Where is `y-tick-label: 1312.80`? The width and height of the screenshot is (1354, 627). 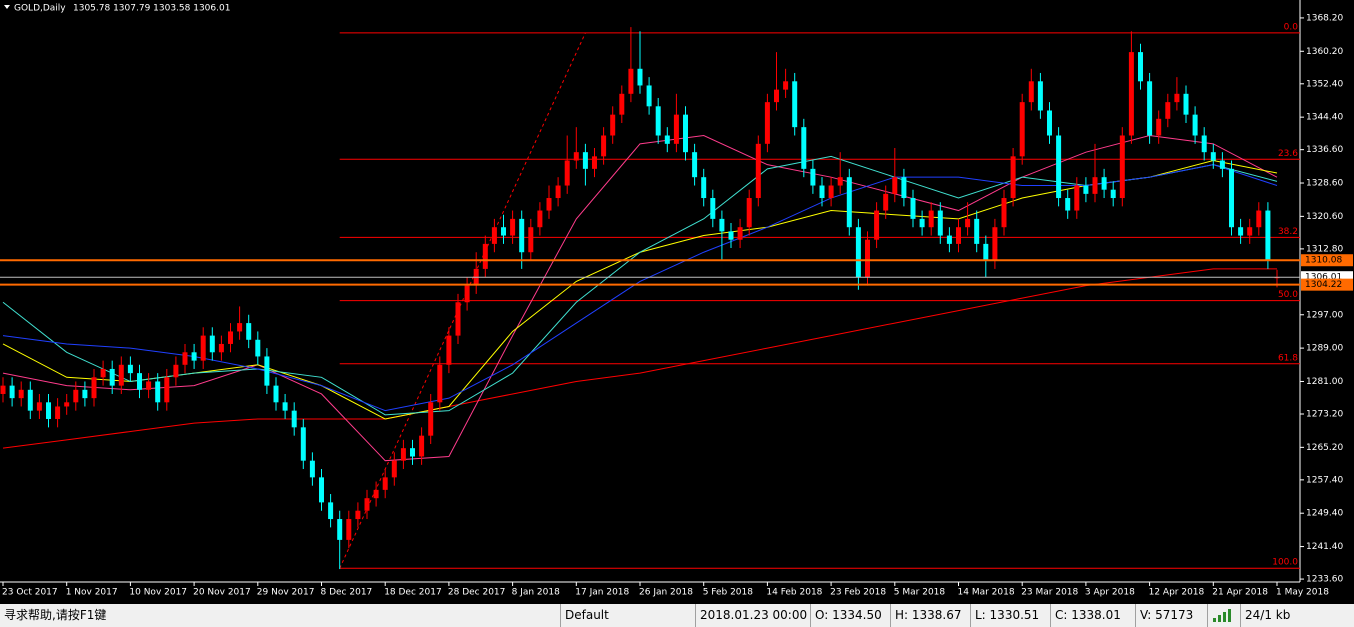 y-tick-label: 1312.80 is located at coordinates (1324, 249).